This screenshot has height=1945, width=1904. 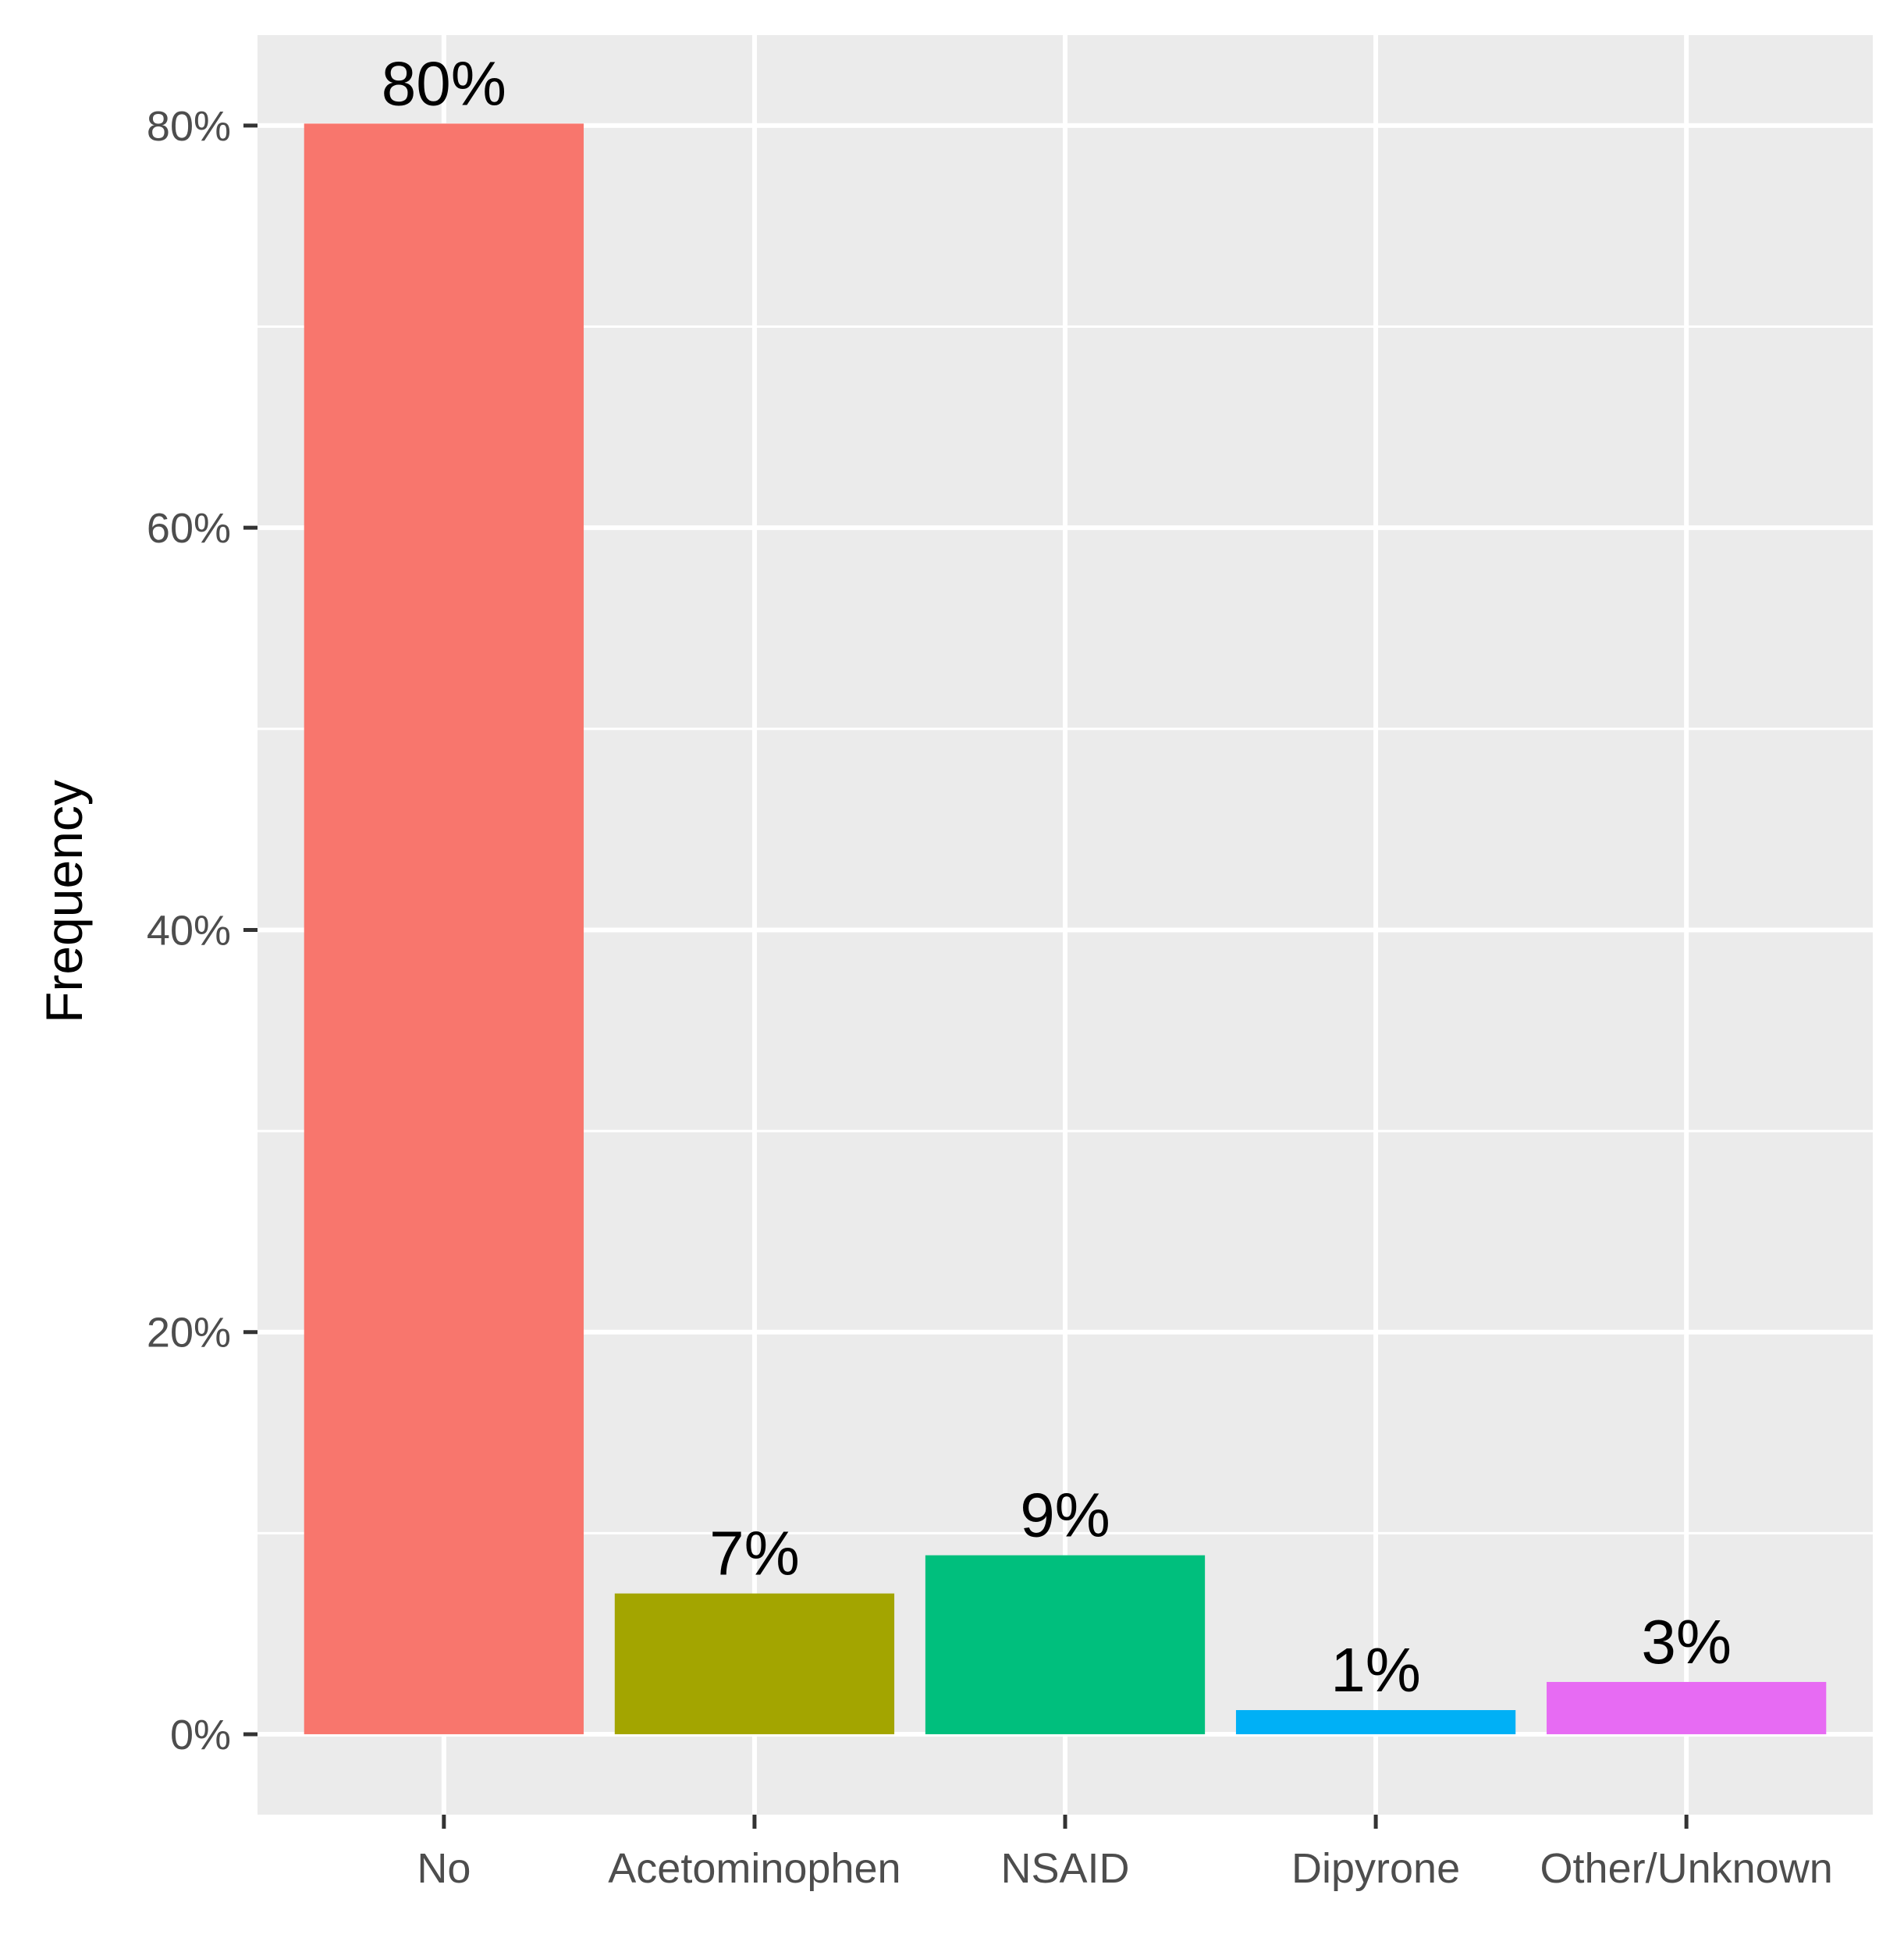 I want to click on bar-data-label: 7%, so click(x=754, y=1553).